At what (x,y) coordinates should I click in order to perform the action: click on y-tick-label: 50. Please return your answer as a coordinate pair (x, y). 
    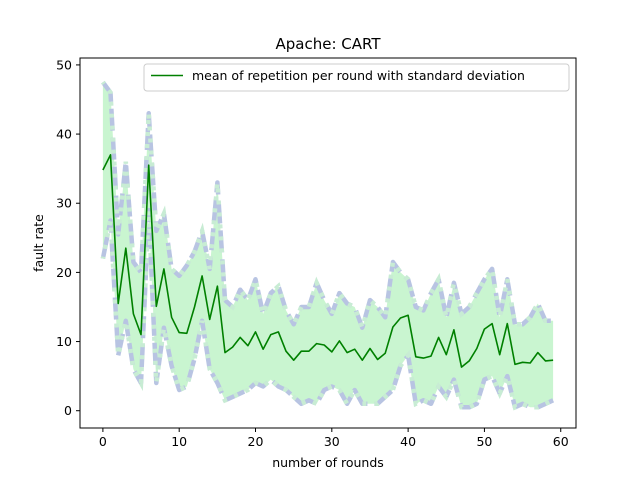
    Looking at the image, I should click on (64, 64).